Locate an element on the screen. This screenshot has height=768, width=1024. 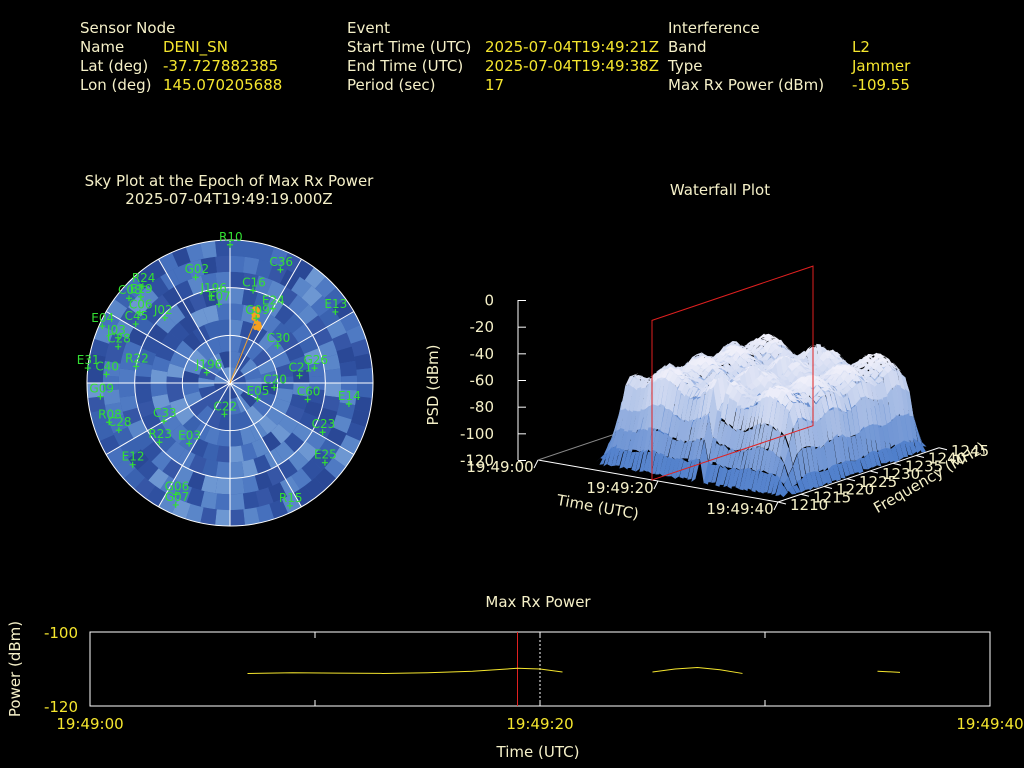
satellite-label: R15 is located at coordinates (291, 498).